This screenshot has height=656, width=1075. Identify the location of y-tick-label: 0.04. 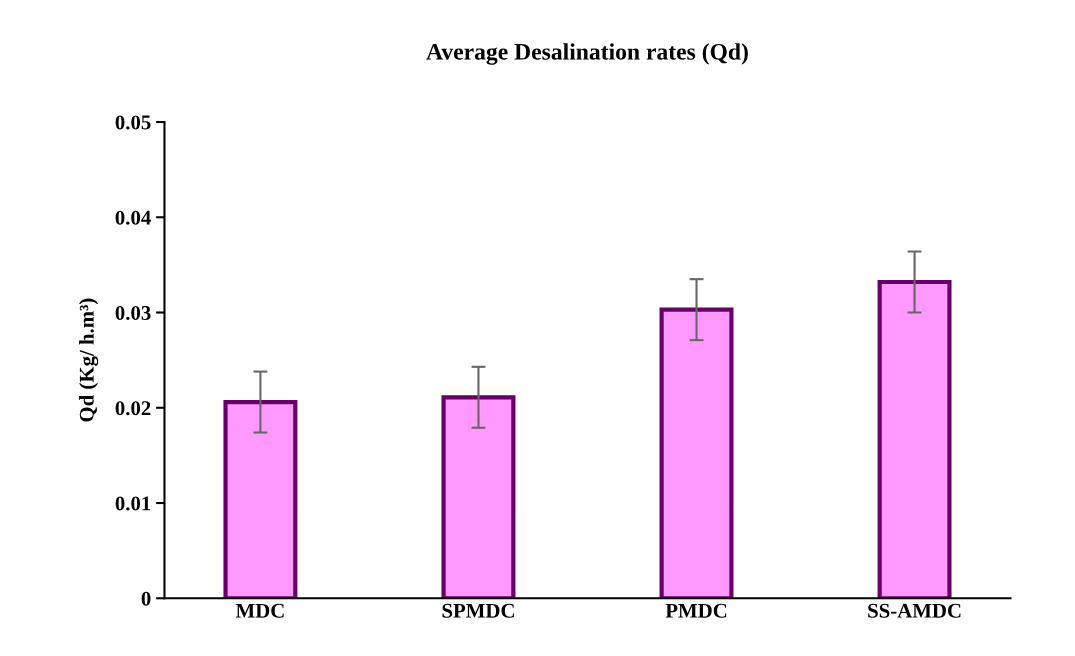
(133, 217).